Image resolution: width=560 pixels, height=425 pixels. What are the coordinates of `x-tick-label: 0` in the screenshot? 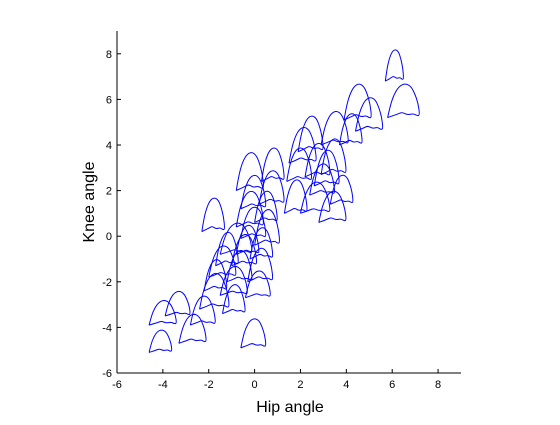 It's located at (255, 385).